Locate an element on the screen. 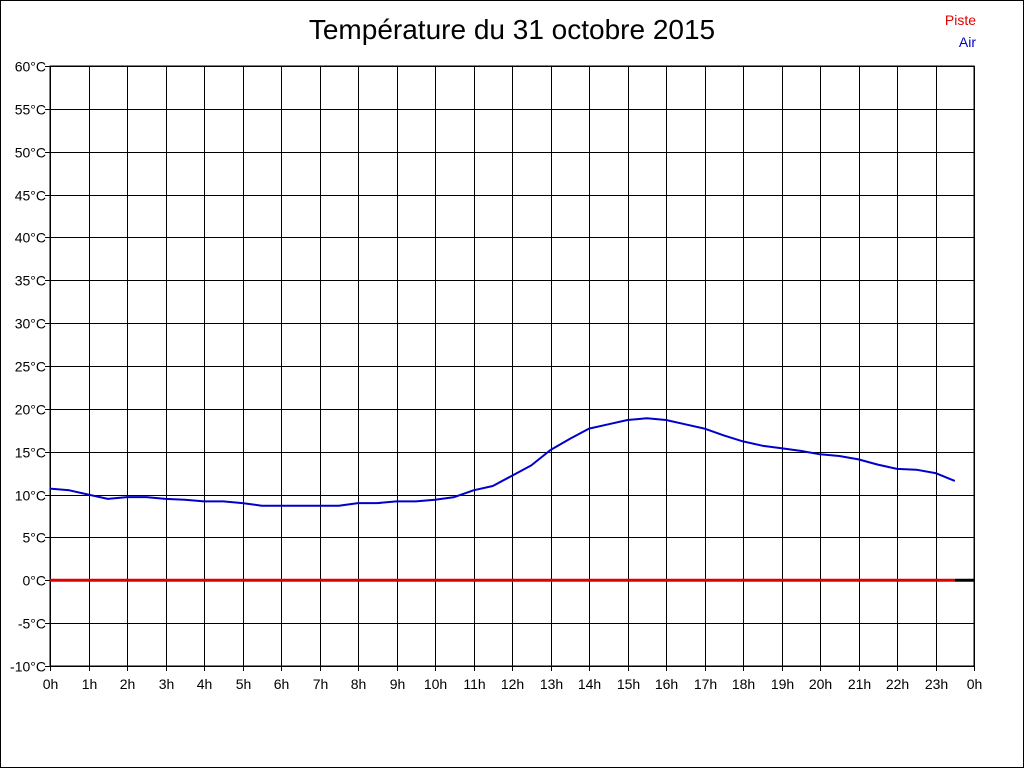 Image resolution: width=1024 pixels, height=768 pixels. y-tick-label: 55°C is located at coordinates (30, 110).